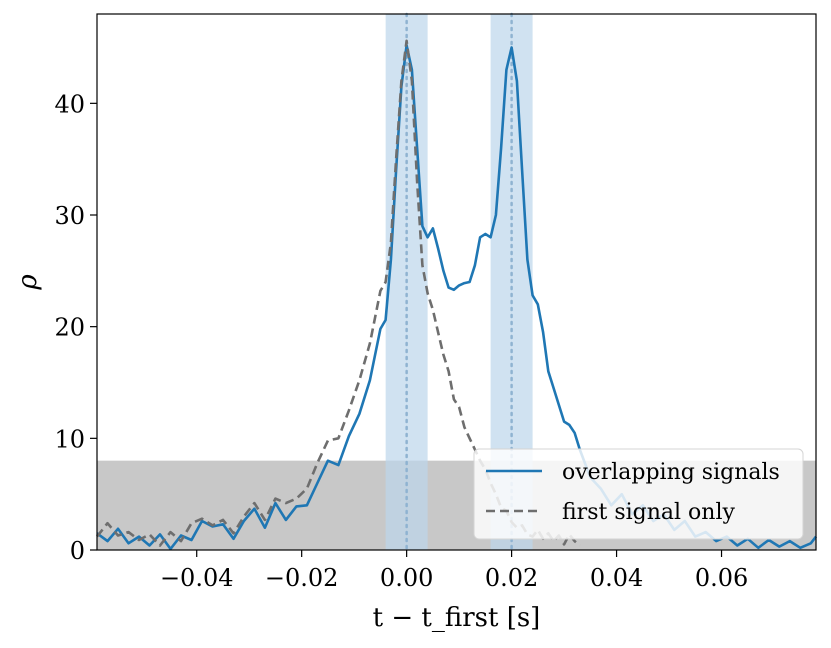  Describe the element at coordinates (77, 551) in the screenshot. I see `y-tick-label-1: 0` at that location.